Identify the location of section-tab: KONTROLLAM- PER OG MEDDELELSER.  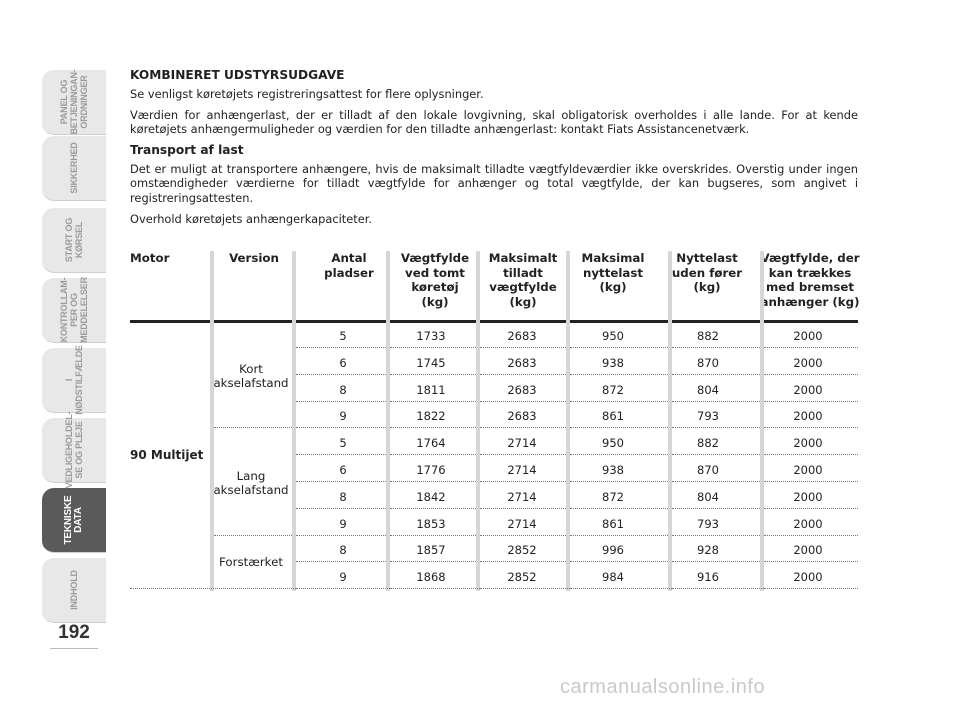
(74, 310).